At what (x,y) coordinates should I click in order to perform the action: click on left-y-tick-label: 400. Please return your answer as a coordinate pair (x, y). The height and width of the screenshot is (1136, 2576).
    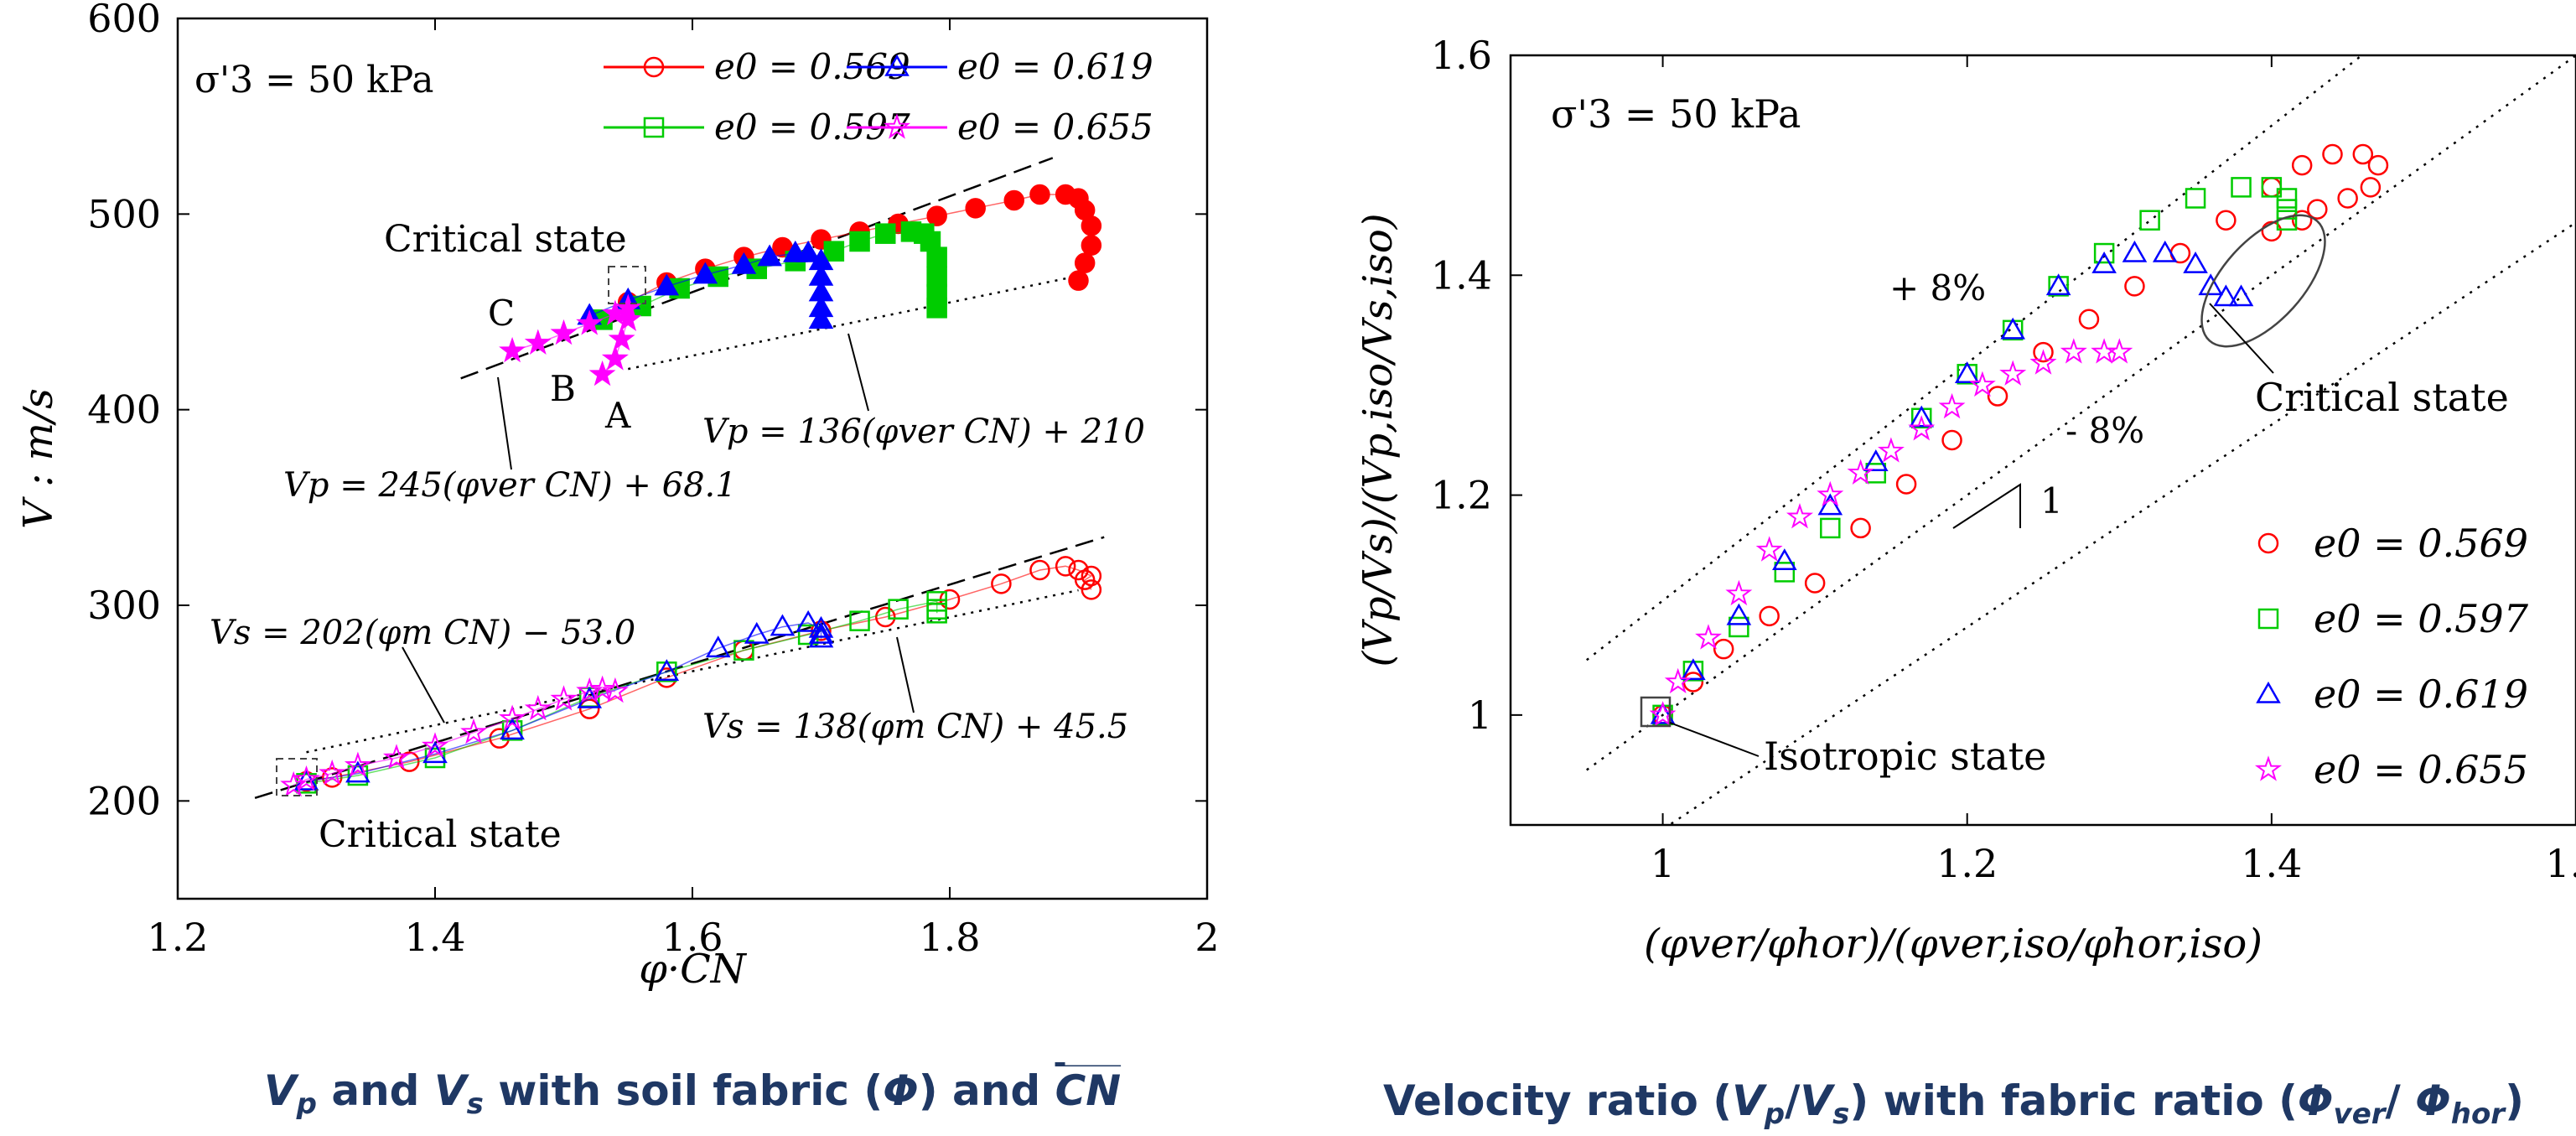
    Looking at the image, I should click on (124, 410).